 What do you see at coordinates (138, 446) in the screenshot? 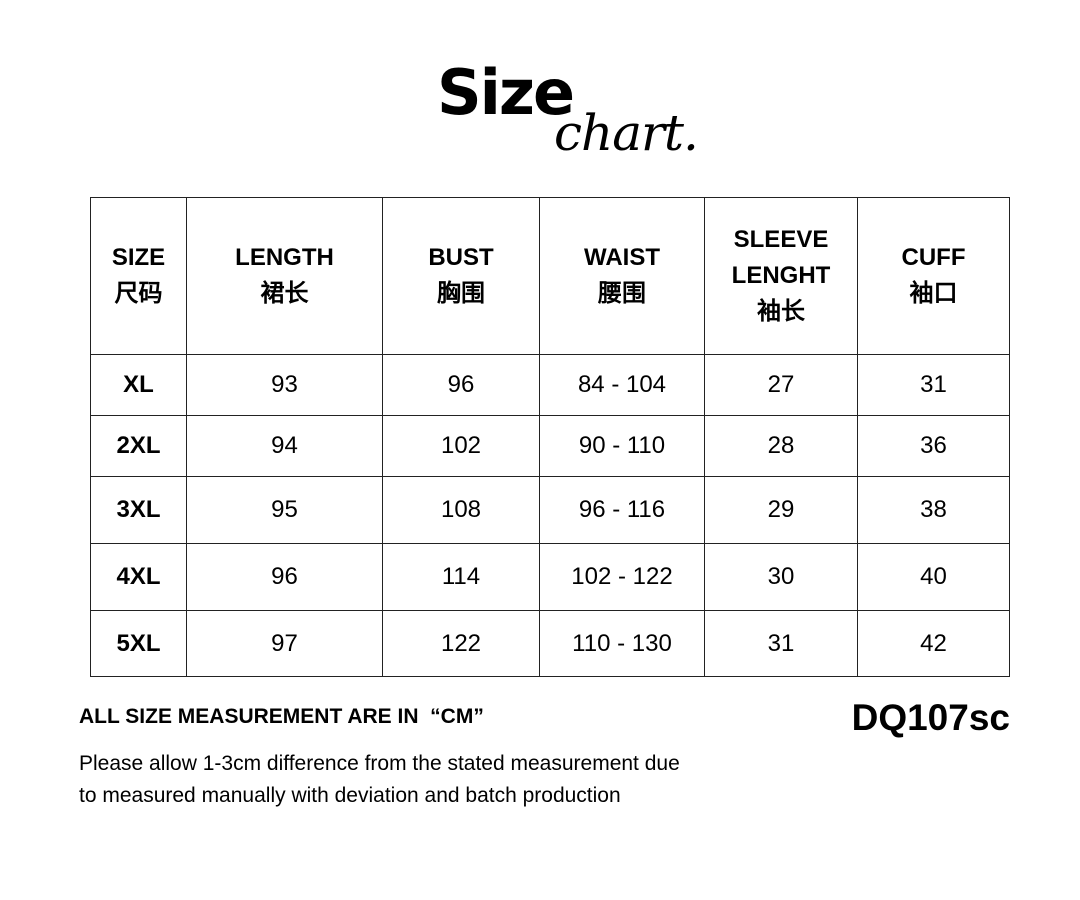
I see `size-cell: 2XL` at bounding box center [138, 446].